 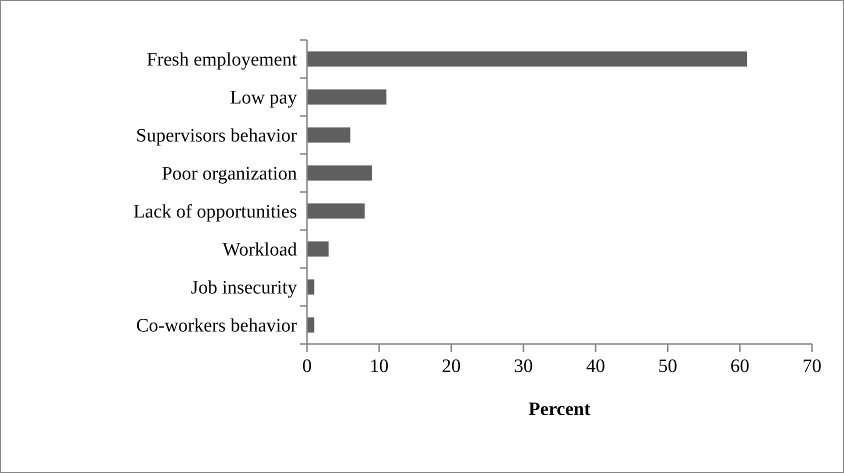 I want to click on x-tick-label: 50, so click(x=668, y=366).